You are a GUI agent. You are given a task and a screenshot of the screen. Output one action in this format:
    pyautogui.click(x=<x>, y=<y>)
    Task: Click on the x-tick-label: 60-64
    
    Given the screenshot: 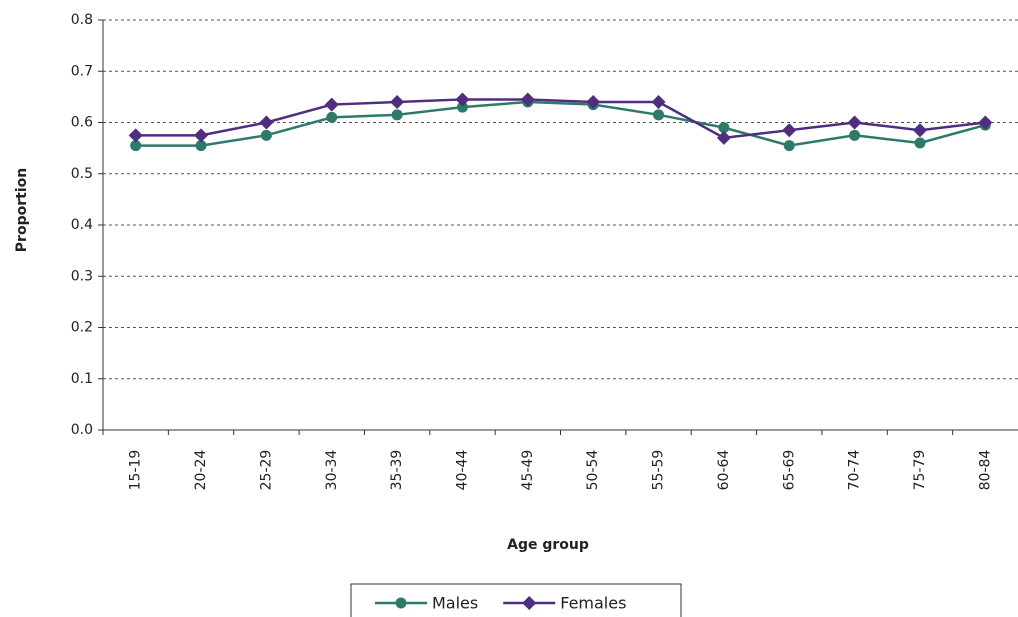 What is the action you would take?
    pyautogui.click(x=724, y=470)
    